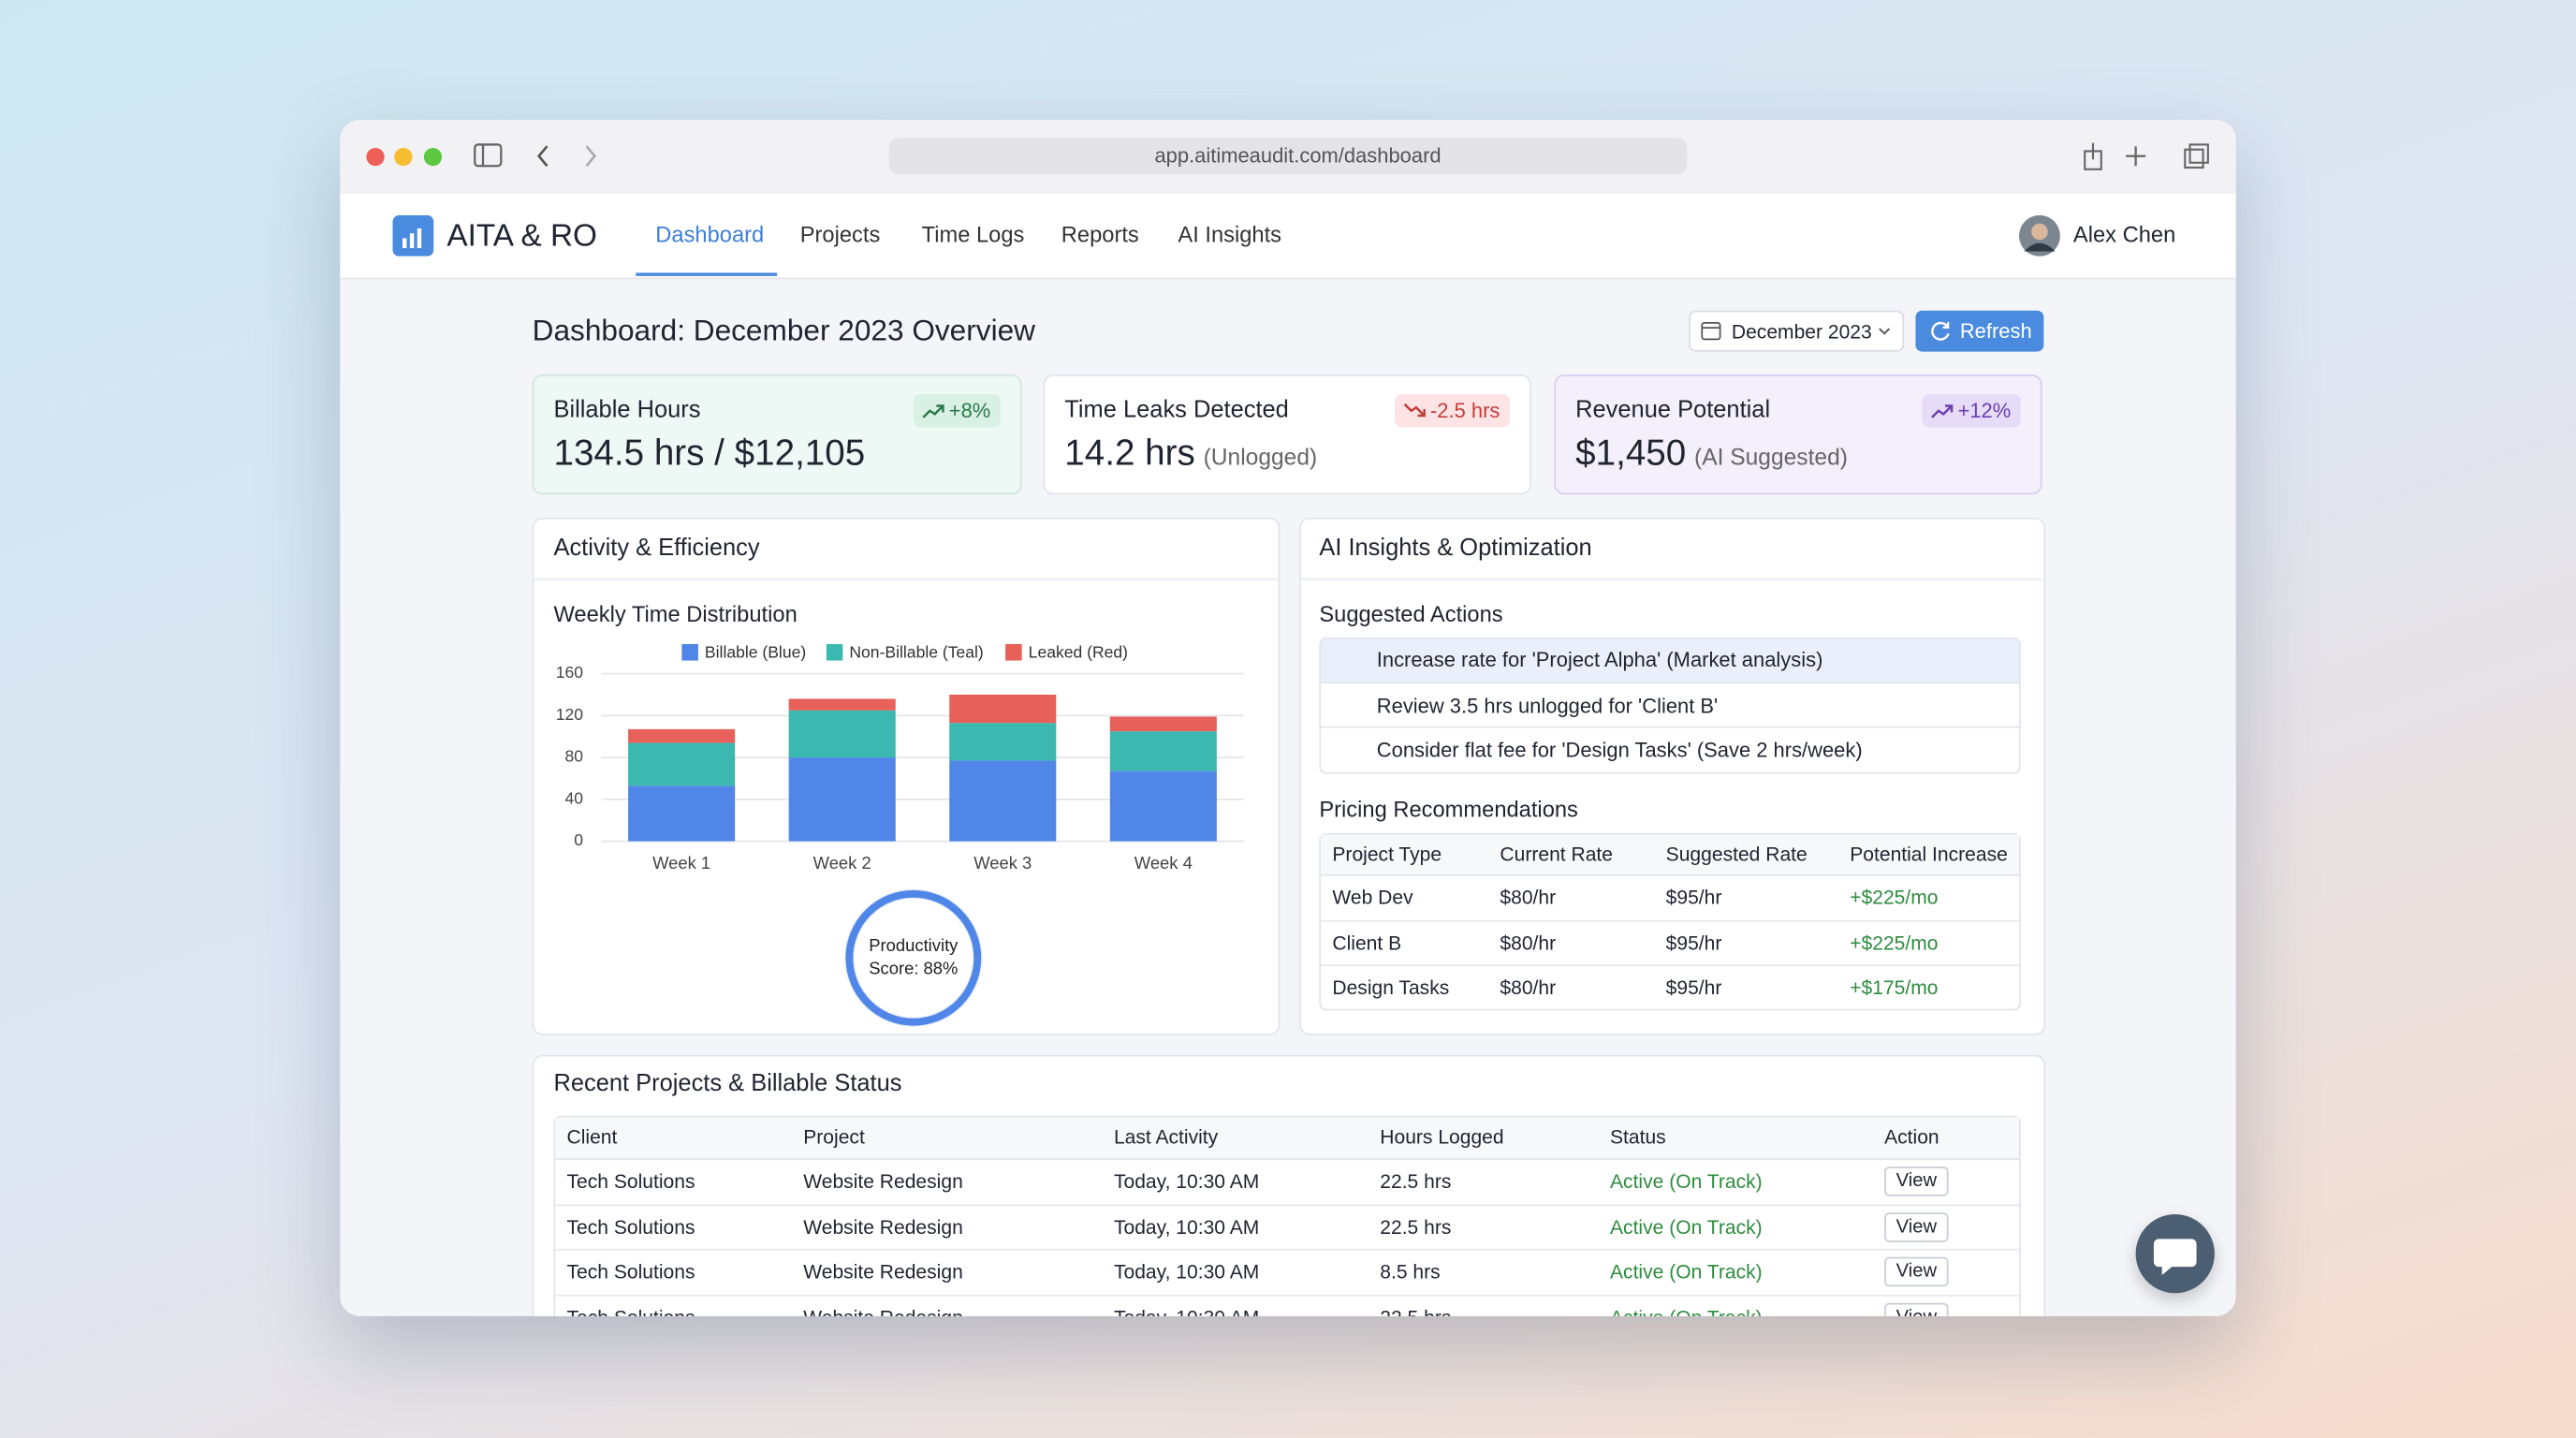 The height and width of the screenshot is (1438, 2576). Describe the element at coordinates (1736, 854) in the screenshot. I see `column-header: Suggested Rate` at that location.